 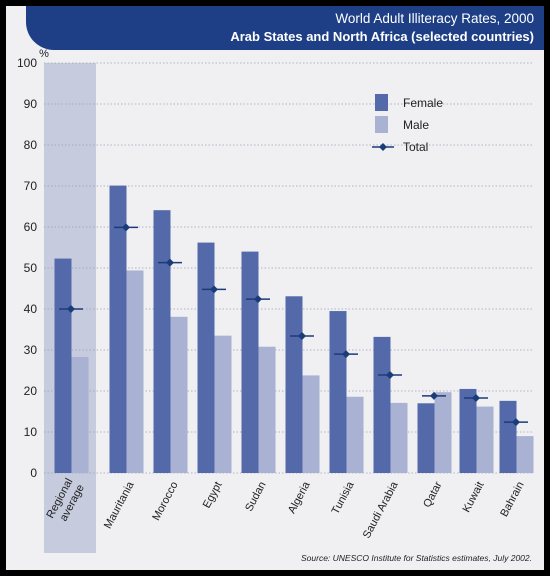 I want to click on legend-total-marker, so click(x=383, y=147).